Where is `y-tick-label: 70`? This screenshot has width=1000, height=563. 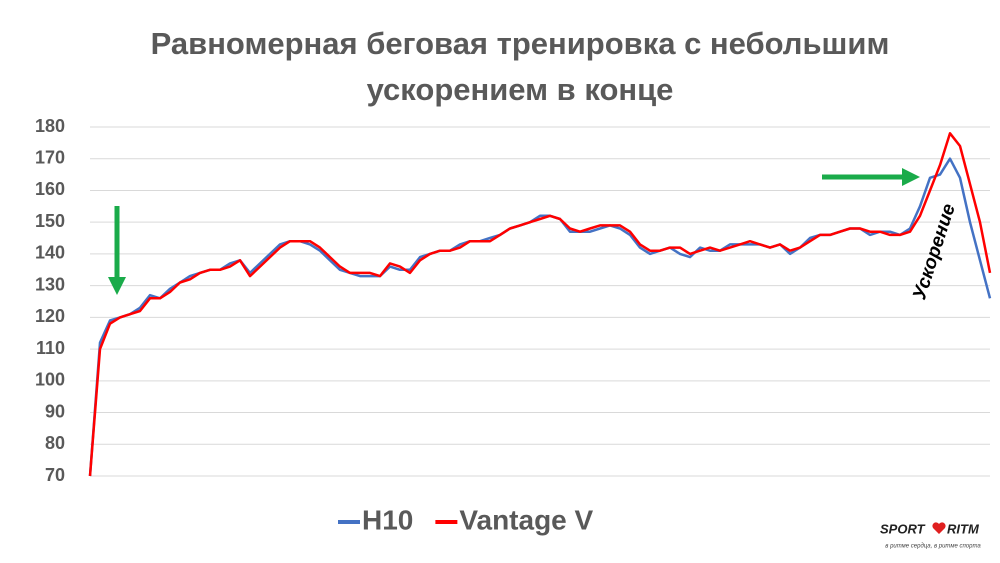 y-tick-label: 70 is located at coordinates (55, 475).